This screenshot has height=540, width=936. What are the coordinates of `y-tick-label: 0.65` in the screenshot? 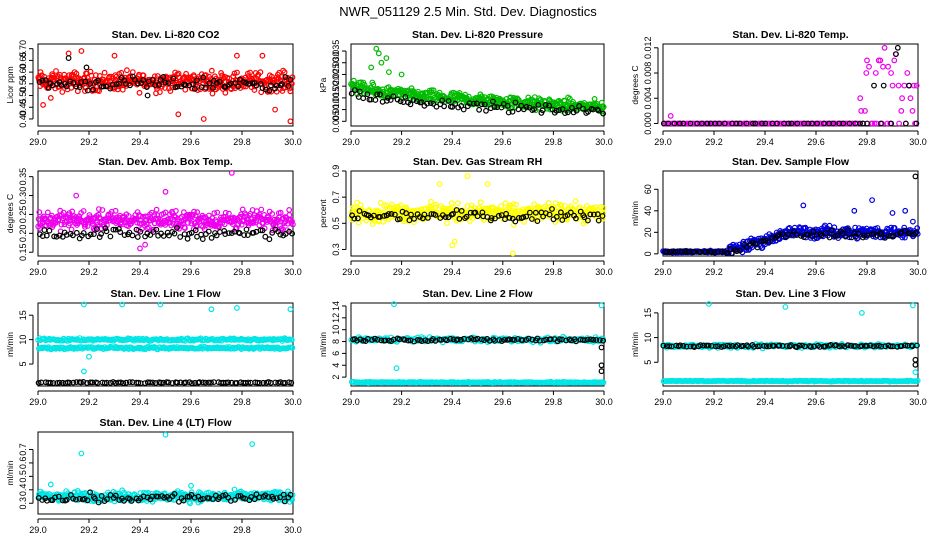 It's located at (23, 61).